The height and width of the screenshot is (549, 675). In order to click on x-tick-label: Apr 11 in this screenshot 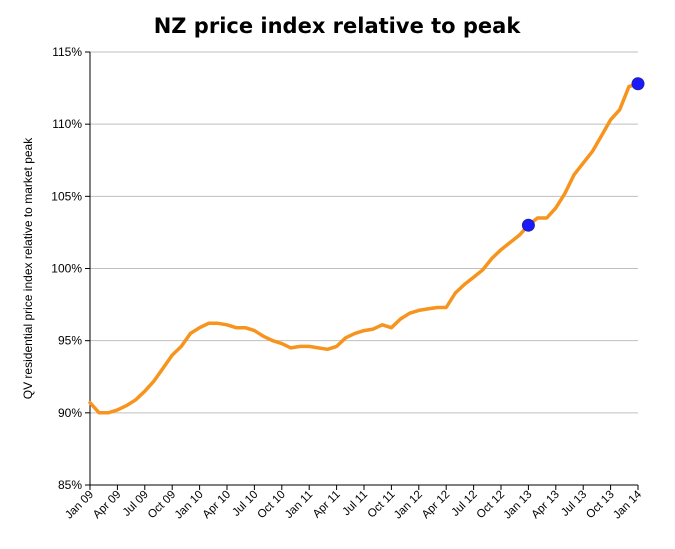, I will do `click(327, 505)`.